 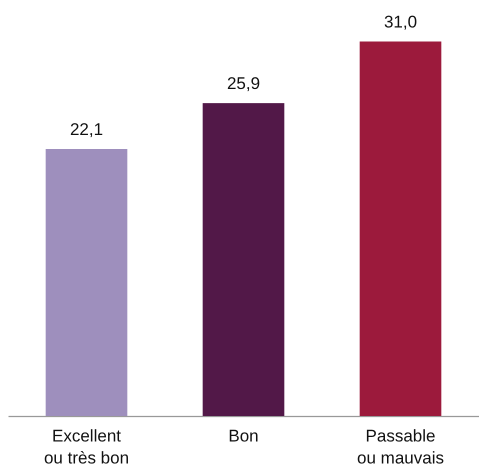 What do you see at coordinates (400, 447) in the screenshot?
I see `x-tick-label: Passable ou mauvais` at bounding box center [400, 447].